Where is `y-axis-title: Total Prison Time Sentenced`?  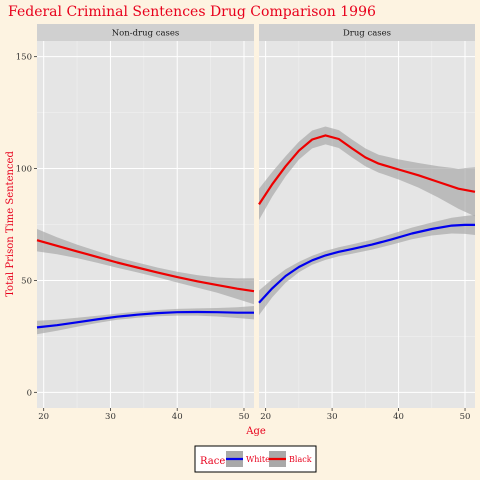
y-axis-title: Total Prison Time Sentenced is located at coordinates (10, 224).